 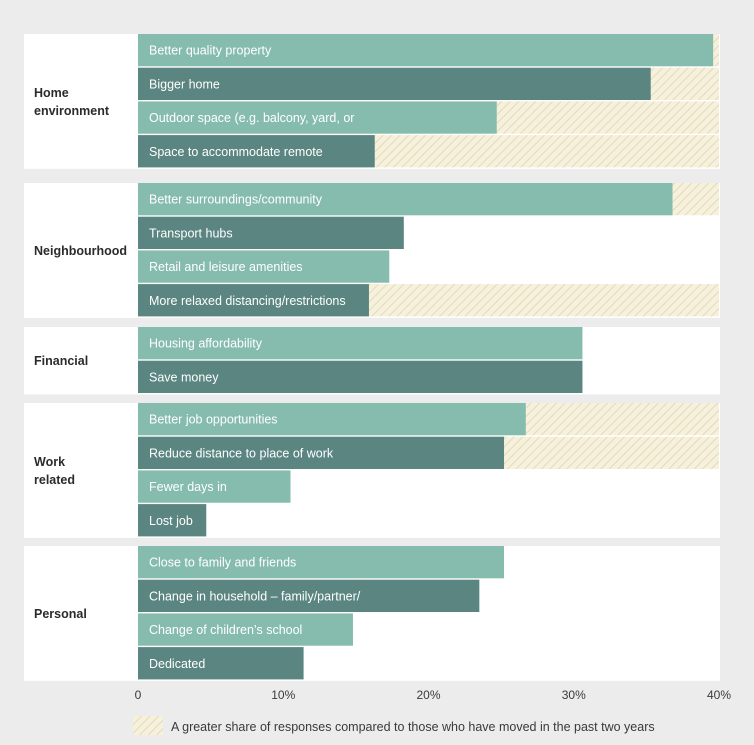 I want to click on bar-label: Better surroundings/community, so click(x=236, y=200).